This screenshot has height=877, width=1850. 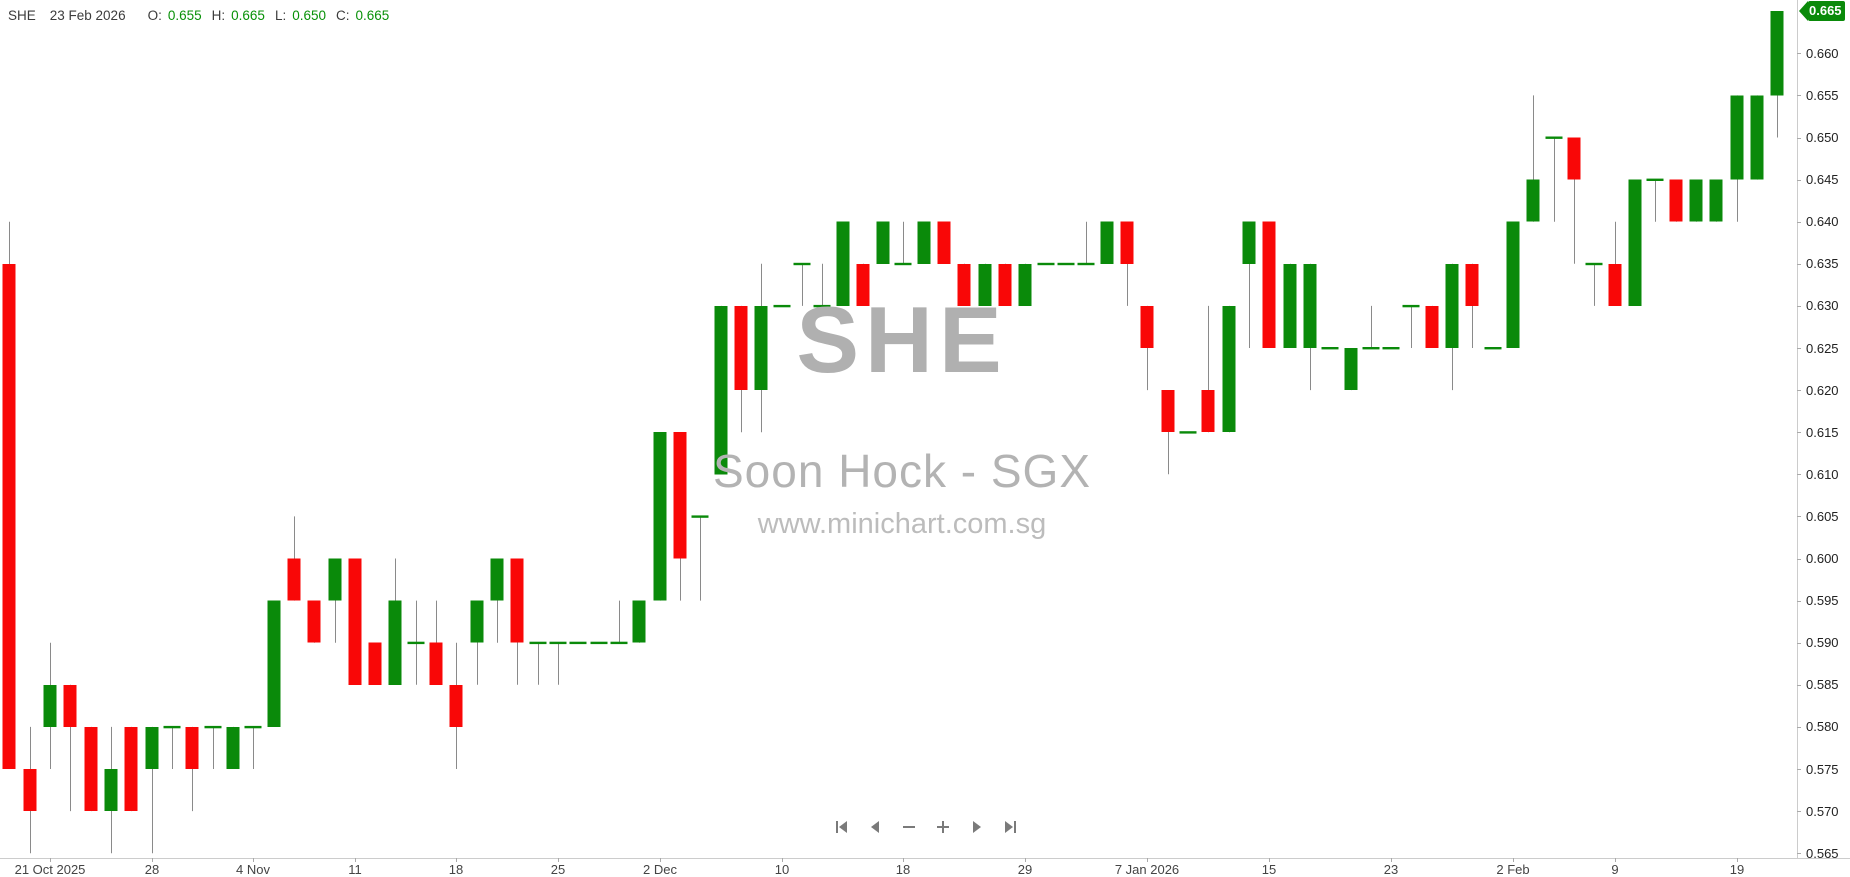 I want to click on skip-end-button, so click(x=1011, y=827).